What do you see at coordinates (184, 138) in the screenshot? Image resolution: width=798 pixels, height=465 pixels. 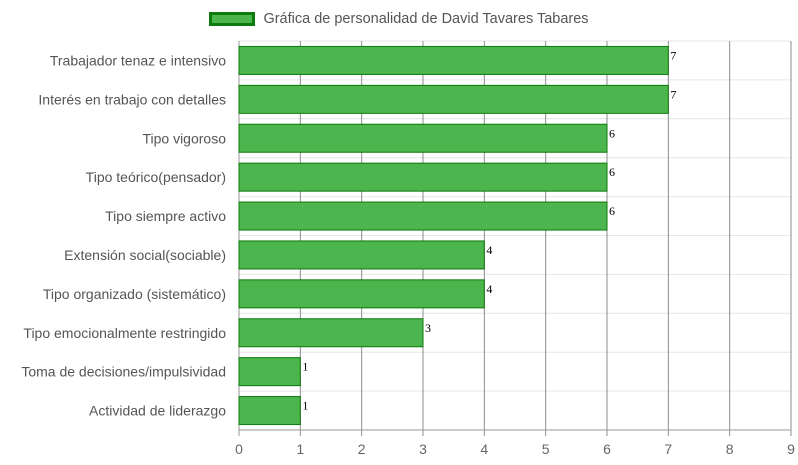 I see `category-label: Tipo vigoroso` at bounding box center [184, 138].